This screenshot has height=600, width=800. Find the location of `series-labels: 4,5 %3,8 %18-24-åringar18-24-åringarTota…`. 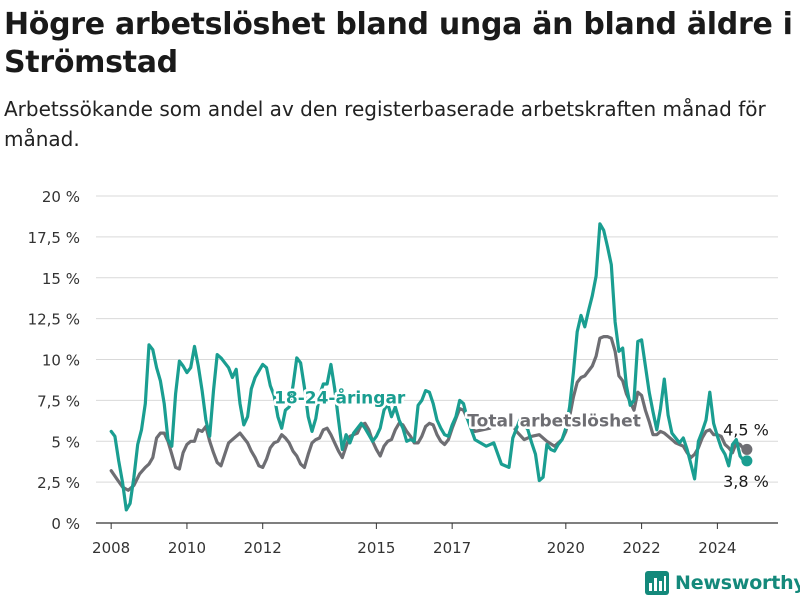

series-labels: 4,5 %3,8 %18-24-åringar18-24-åringarTota… is located at coordinates (520, 437).